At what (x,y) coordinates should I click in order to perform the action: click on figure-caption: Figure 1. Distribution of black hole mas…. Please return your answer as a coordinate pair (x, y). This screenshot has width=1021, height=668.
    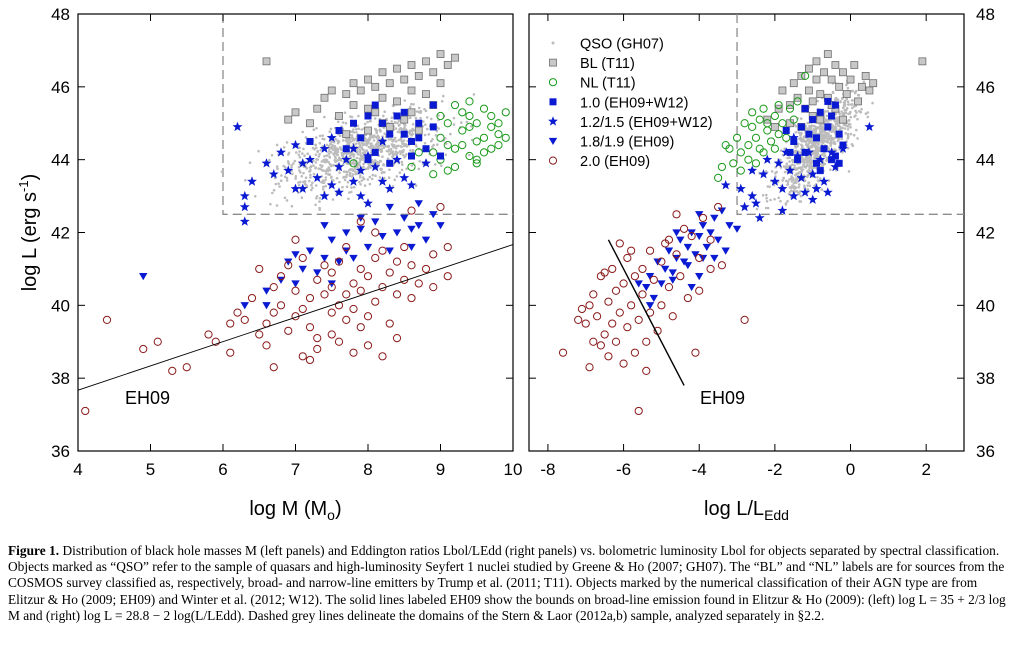
    Looking at the image, I should click on (510, 583).